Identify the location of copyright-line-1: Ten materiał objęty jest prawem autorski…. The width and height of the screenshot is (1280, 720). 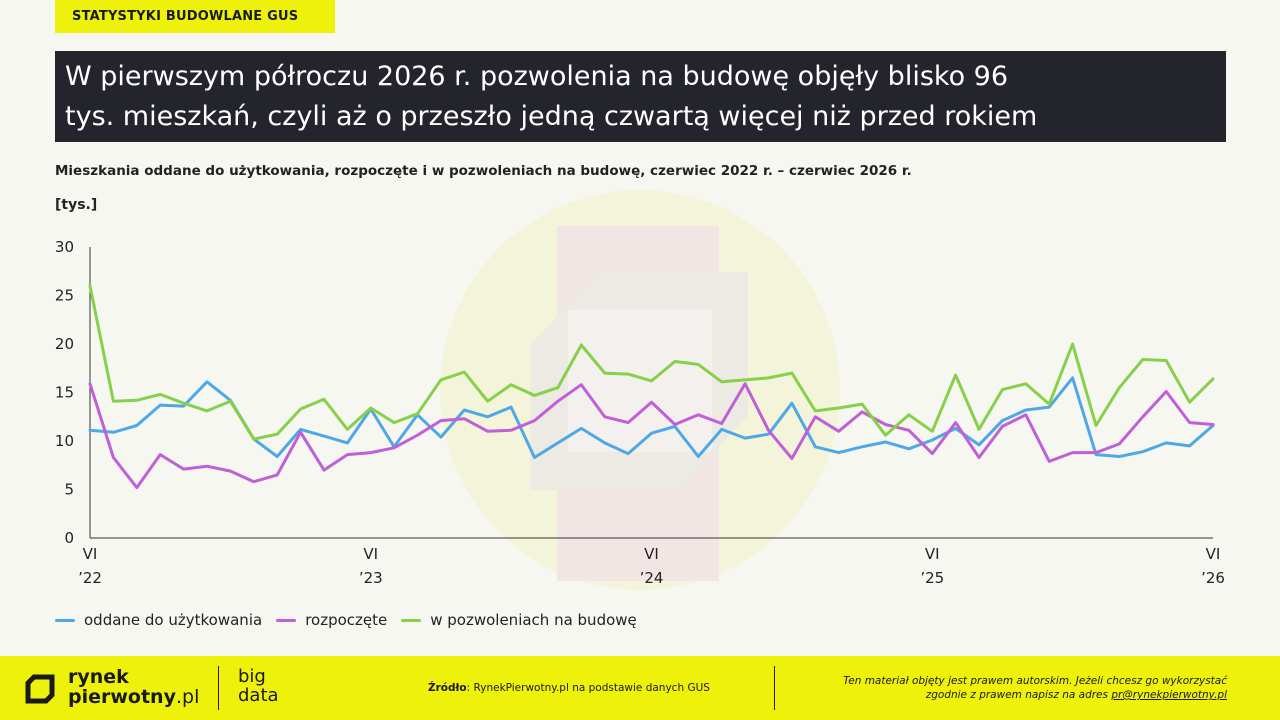
(1035, 681).